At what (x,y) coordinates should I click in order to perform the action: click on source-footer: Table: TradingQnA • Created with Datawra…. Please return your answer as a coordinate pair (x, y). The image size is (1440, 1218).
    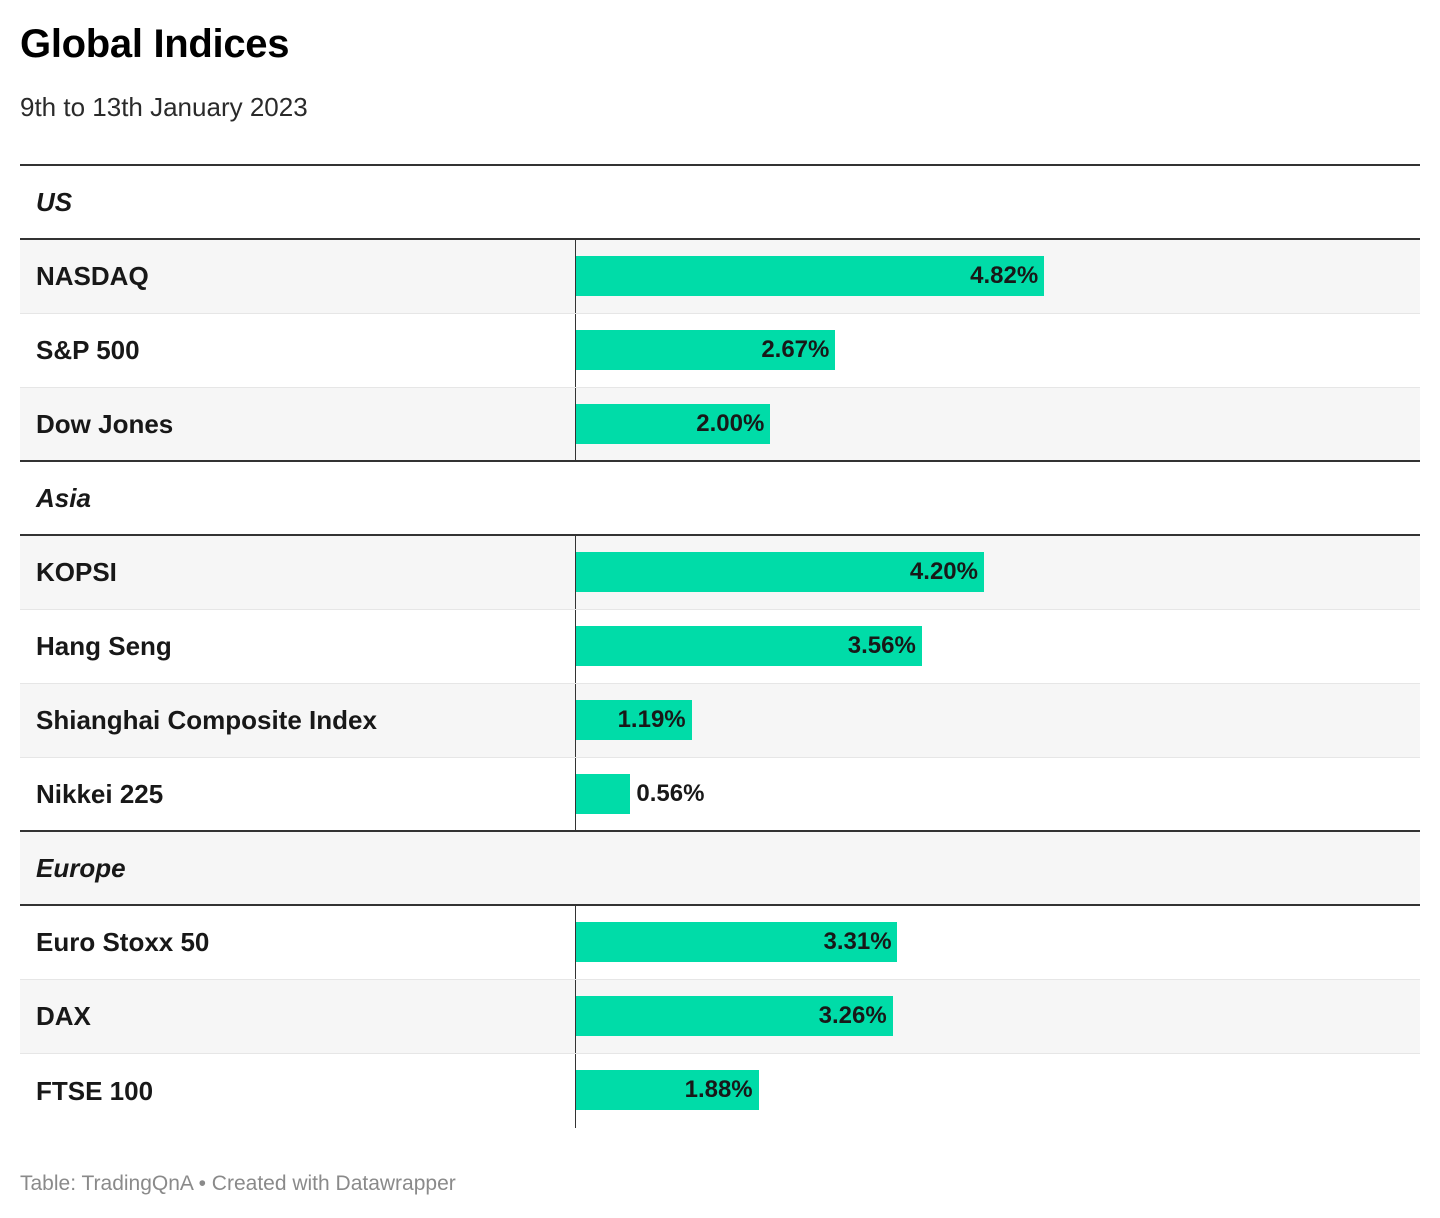
    Looking at the image, I should click on (238, 1183).